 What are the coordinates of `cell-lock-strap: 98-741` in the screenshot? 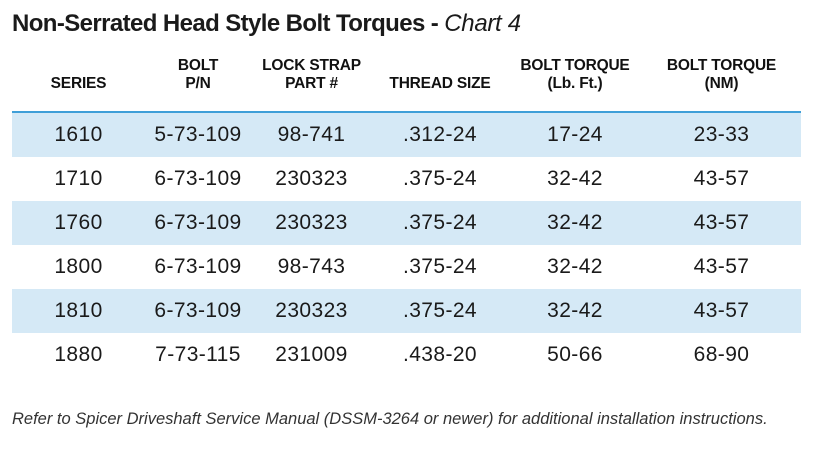 It's located at (311, 134).